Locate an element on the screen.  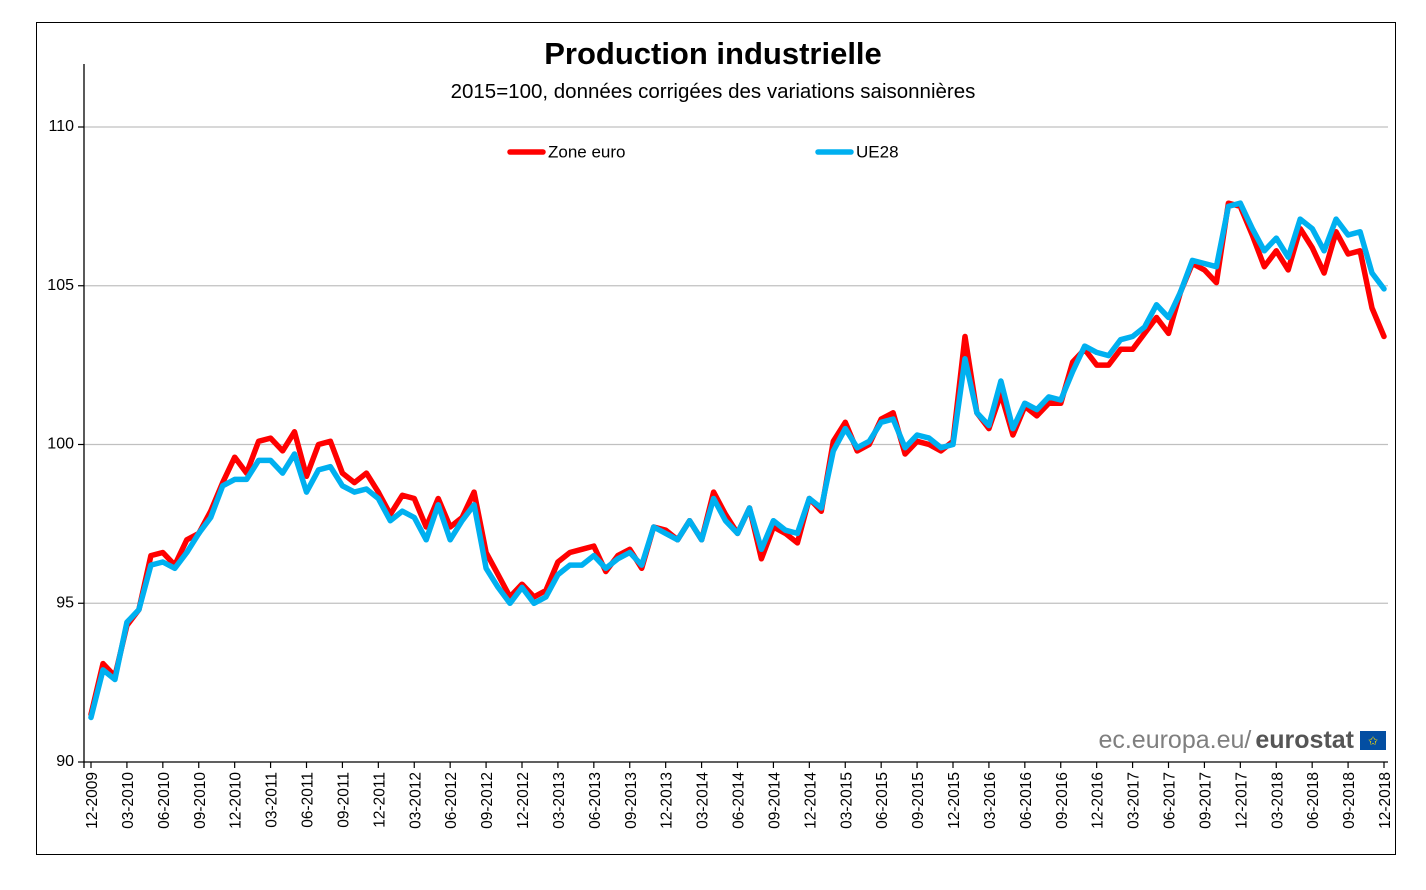
y-tick-label: 95 is located at coordinates (65, 602).